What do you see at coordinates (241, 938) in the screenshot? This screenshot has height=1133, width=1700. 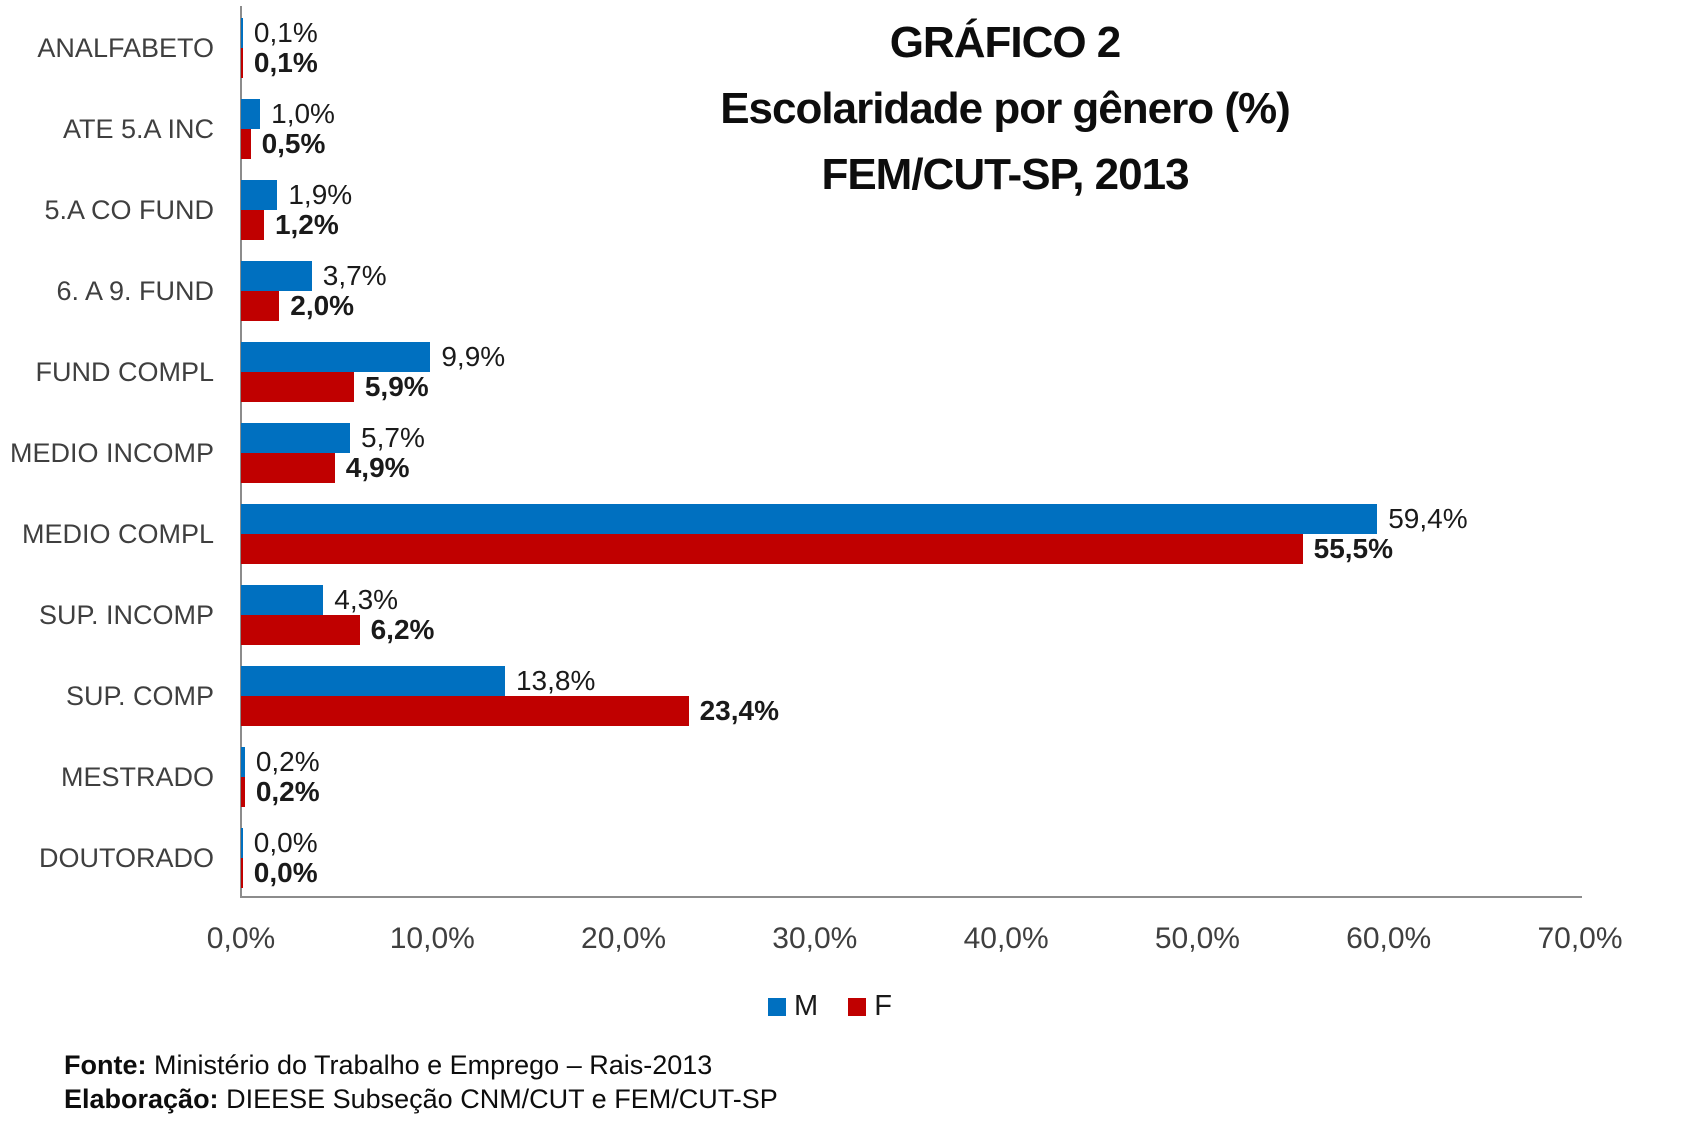 I see `x-tick-label: 0,0%` at bounding box center [241, 938].